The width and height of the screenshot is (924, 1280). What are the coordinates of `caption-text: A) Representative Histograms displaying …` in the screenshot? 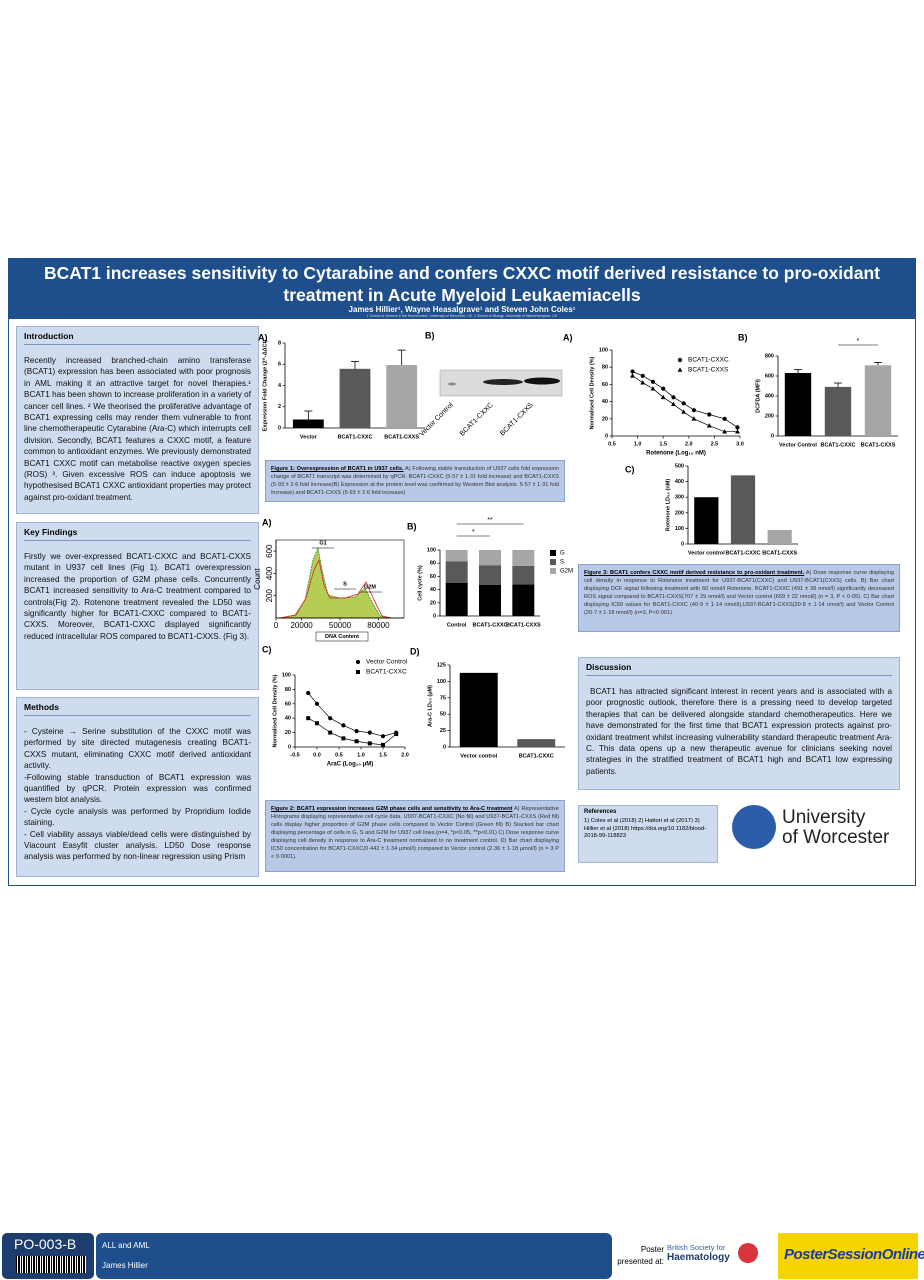 It's located at (415, 833).